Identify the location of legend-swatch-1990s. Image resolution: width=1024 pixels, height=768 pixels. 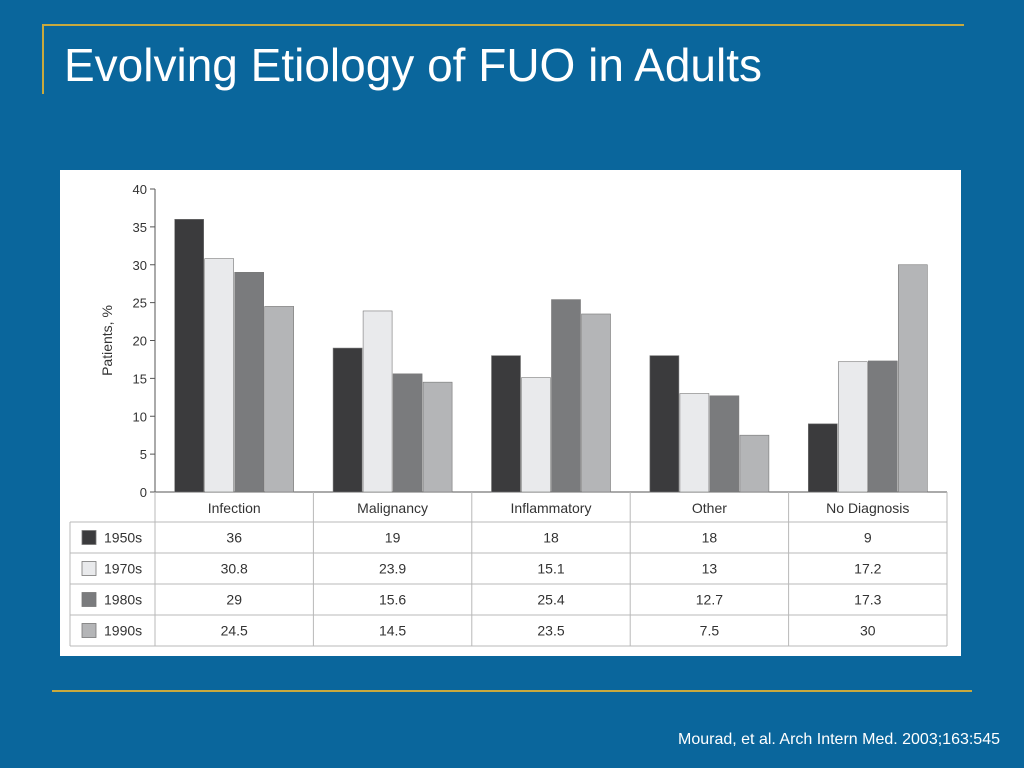
(89, 630).